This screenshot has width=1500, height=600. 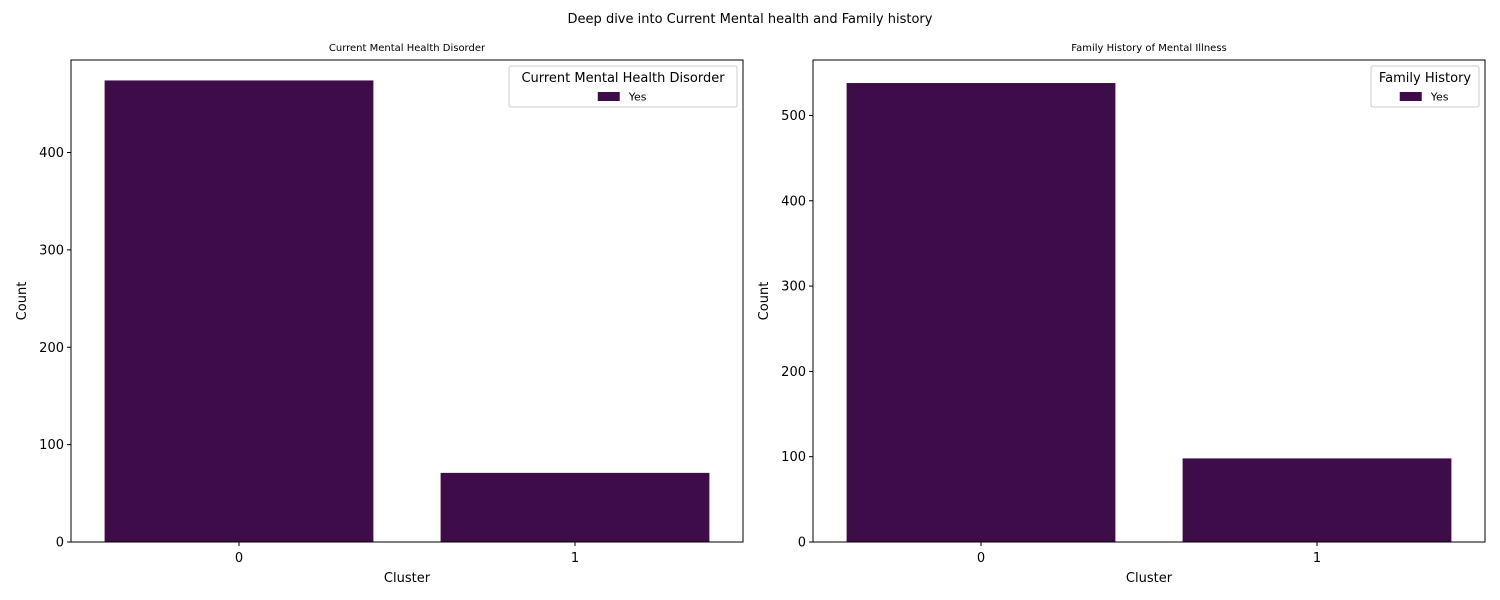 I want to click on legend: Family History Yes, so click(x=1425, y=86).